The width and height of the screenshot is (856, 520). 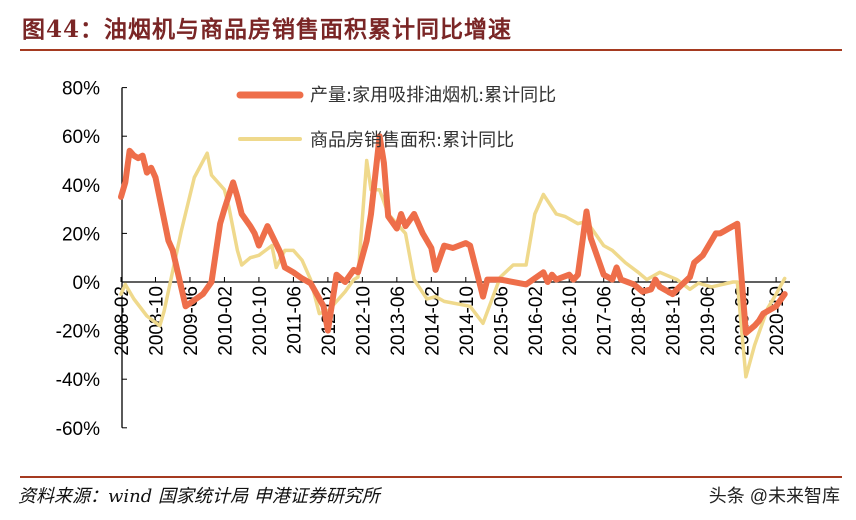 What do you see at coordinates (260, 321) in the screenshot?
I see `x-tick-label: 2010-10` at bounding box center [260, 321].